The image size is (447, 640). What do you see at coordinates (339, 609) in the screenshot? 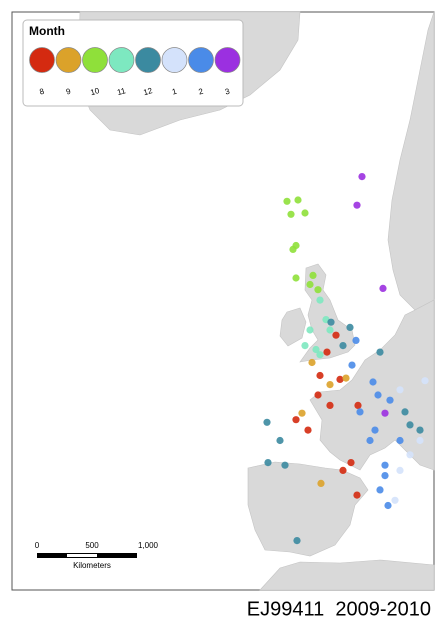
I see `caption: EJ99411 2009-2010` at bounding box center [339, 609].